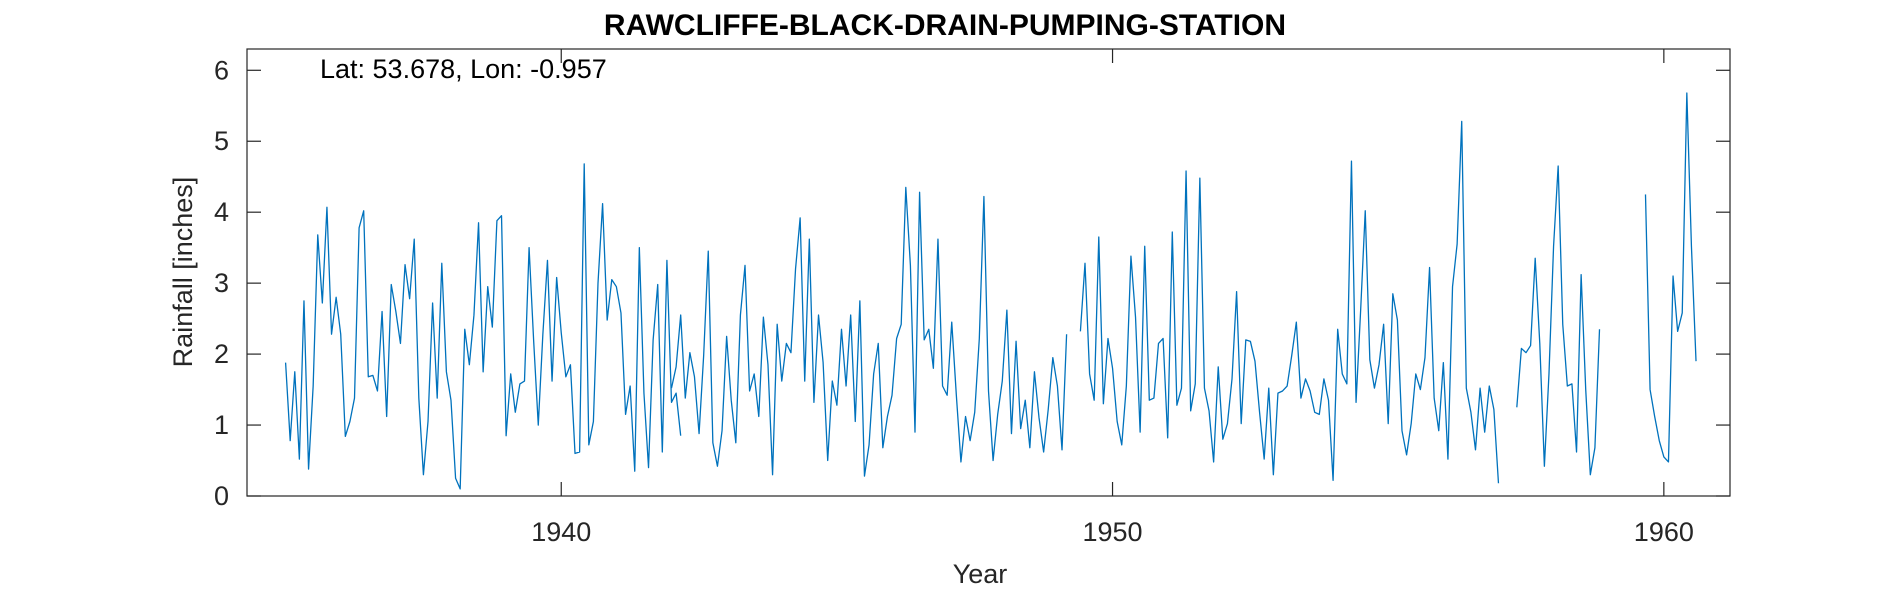 This screenshot has width=1890, height=591. I want to click on y-tick-label: 2, so click(221, 354).